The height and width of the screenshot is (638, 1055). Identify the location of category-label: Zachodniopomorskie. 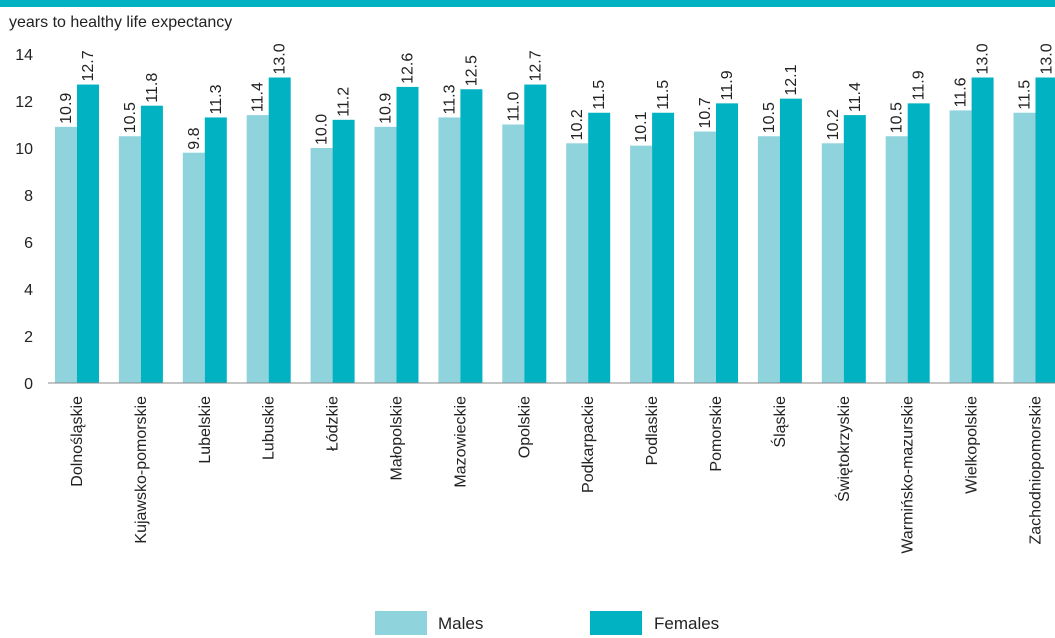
(1036, 470).